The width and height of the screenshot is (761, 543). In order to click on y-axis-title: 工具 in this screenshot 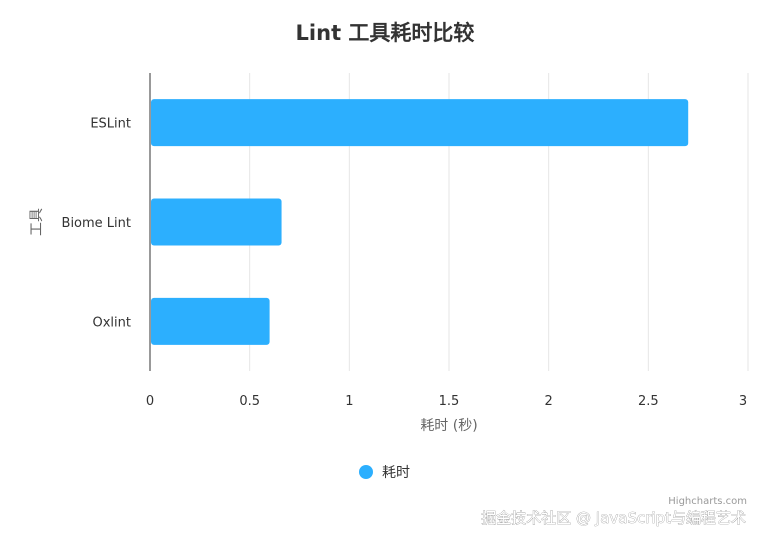, I will do `click(37, 222)`.